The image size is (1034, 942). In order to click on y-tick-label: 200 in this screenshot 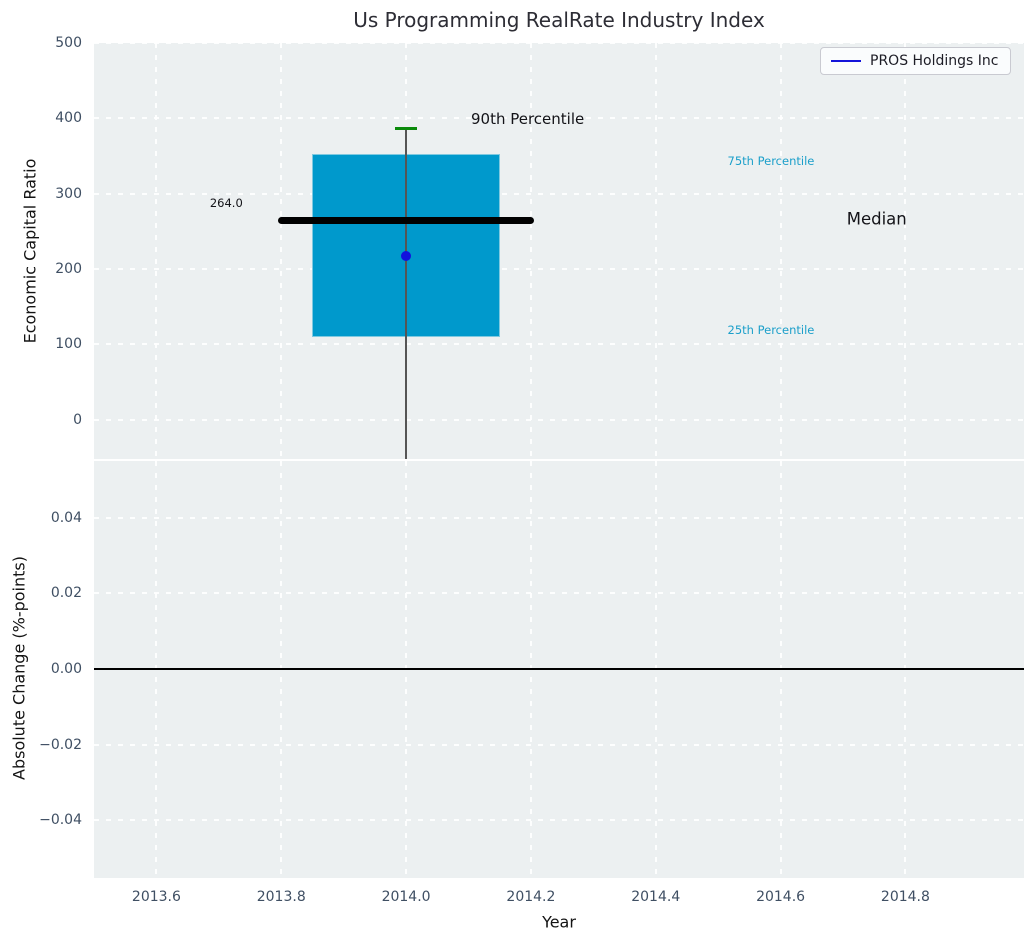, I will do `click(68, 269)`.